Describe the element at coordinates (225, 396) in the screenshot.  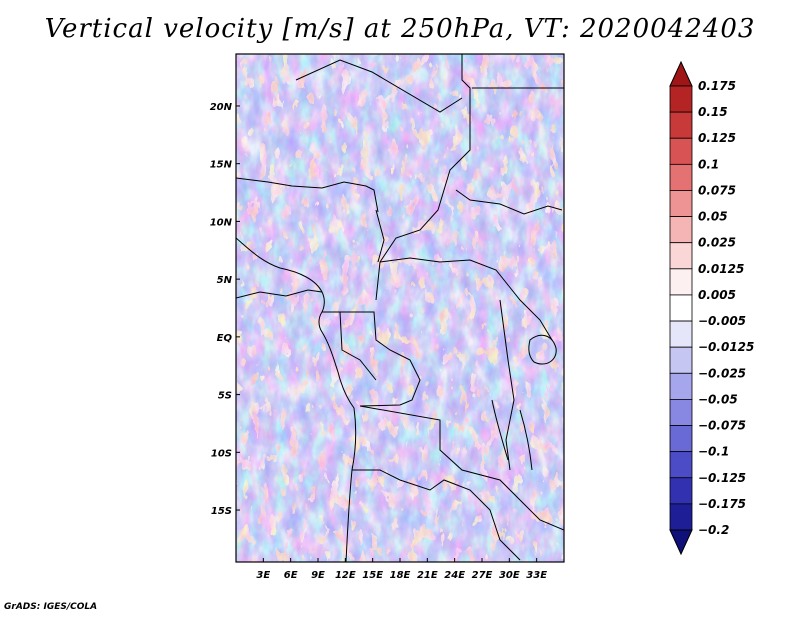
I see `lat-tick-label: 5S` at that location.